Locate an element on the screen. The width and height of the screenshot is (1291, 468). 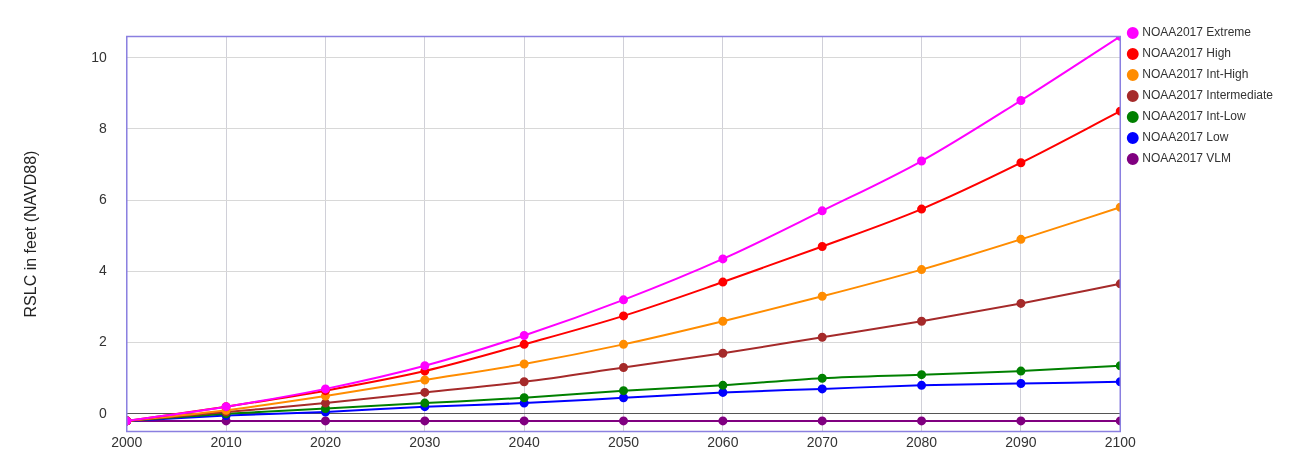
legend-label: NOAA2017 Int-Low is located at coordinates (1194, 116).